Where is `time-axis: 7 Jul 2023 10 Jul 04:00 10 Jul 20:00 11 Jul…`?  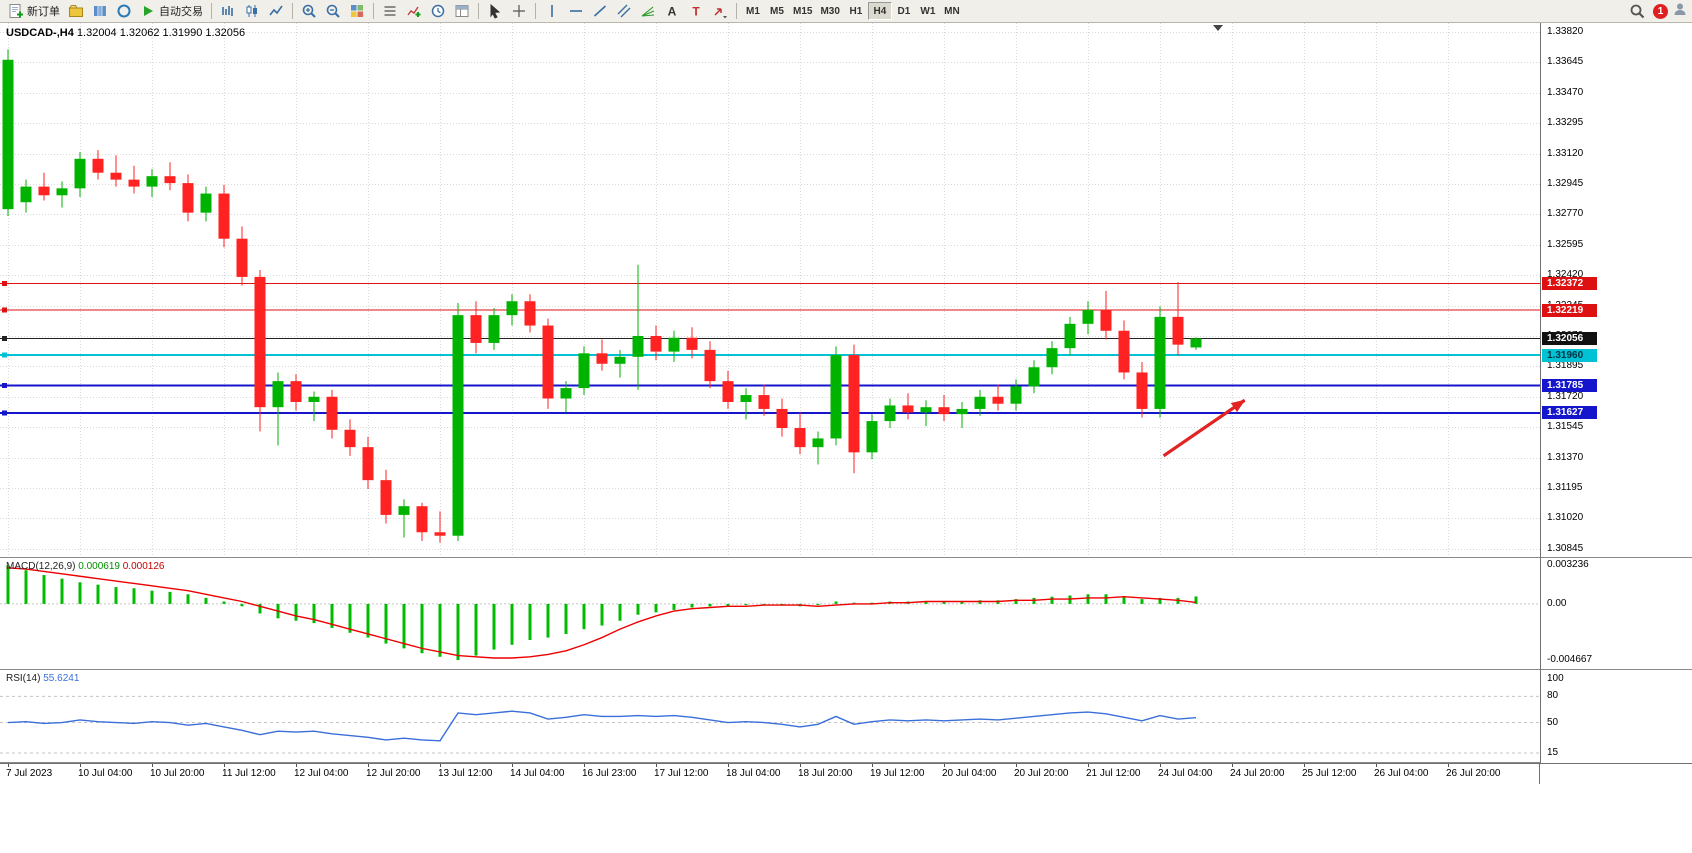
time-axis: 7 Jul 2023 10 Jul 04:00 10 Jul 20:00 11 Jul… is located at coordinates (770, 773).